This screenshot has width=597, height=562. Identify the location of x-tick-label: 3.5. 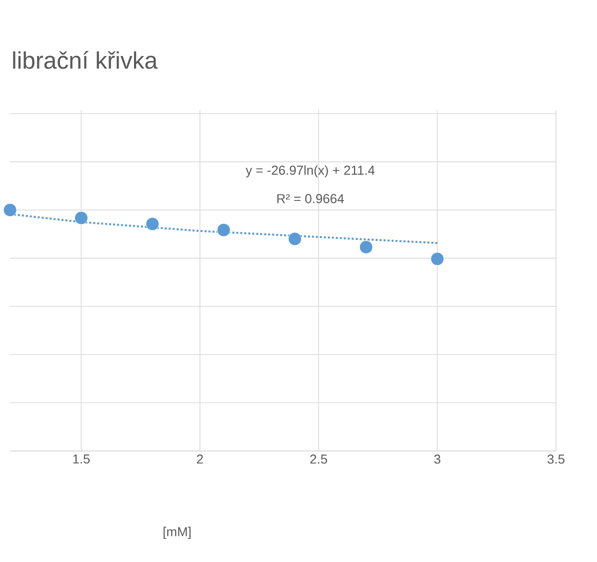
(556, 459).